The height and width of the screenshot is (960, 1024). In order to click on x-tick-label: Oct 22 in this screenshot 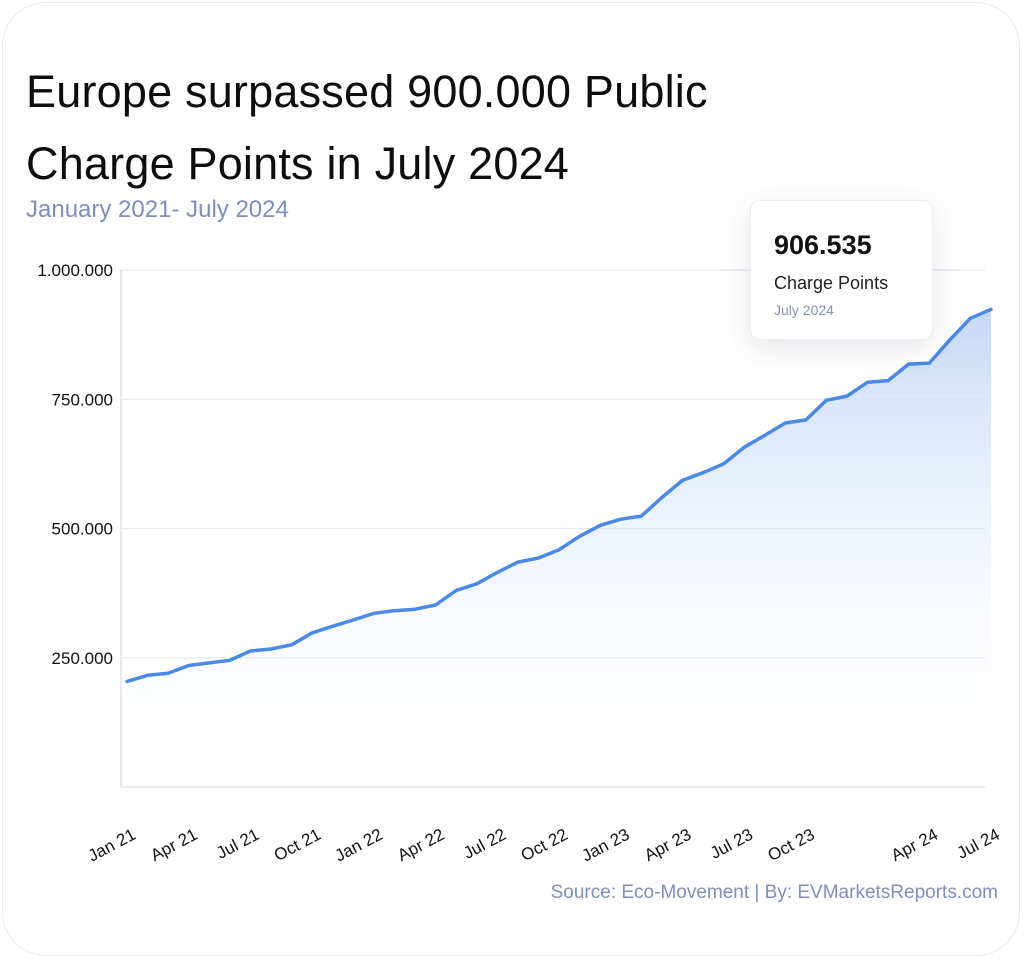, I will do `click(544, 845)`.